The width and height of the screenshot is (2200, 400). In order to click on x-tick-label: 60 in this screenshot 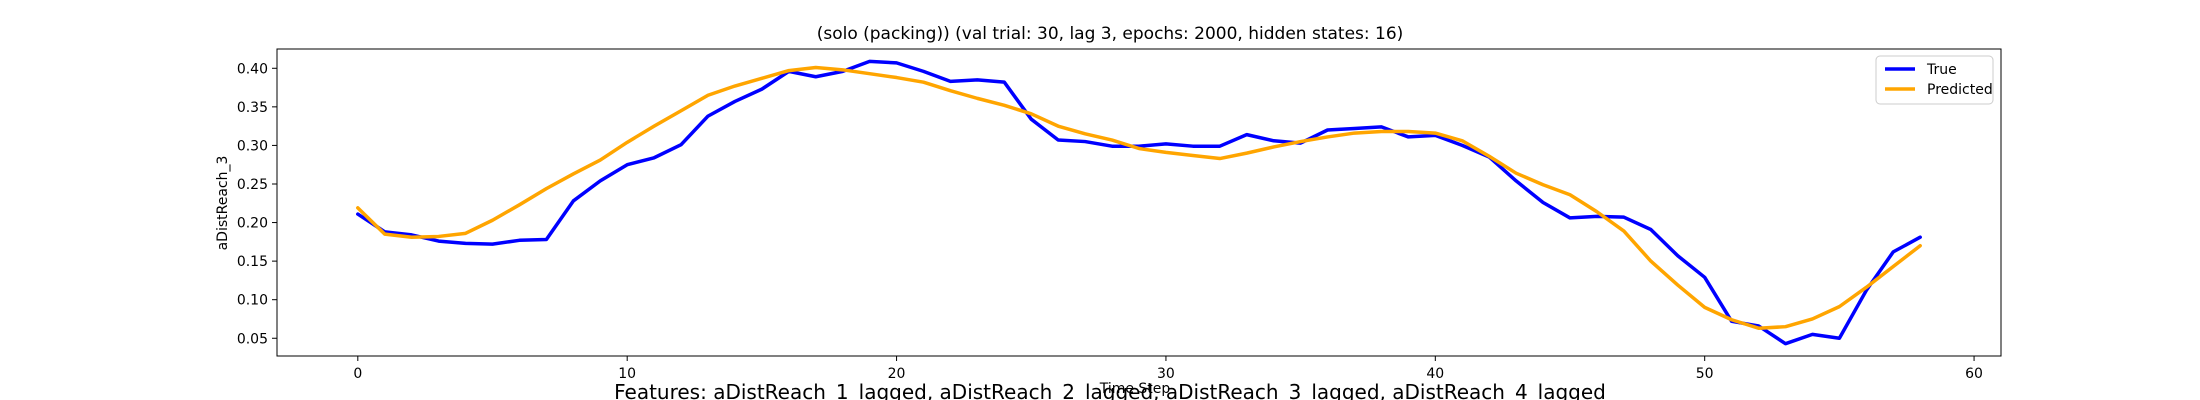, I will do `click(1974, 374)`.